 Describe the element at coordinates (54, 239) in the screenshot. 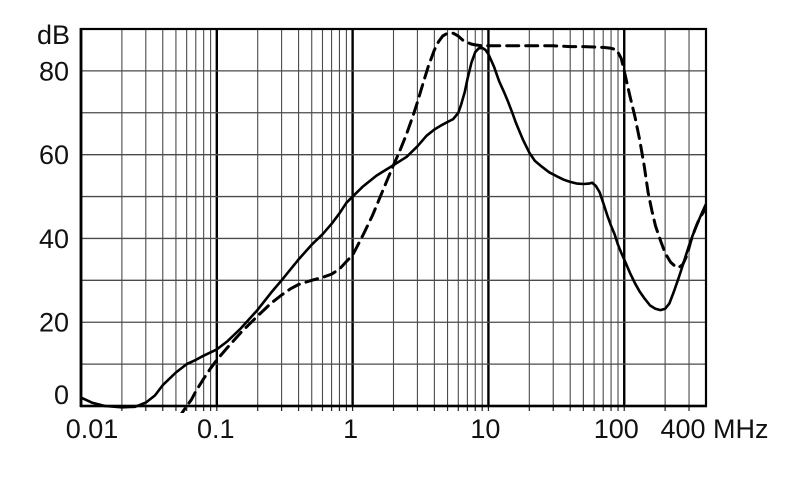

I see `y-tick-label: 40` at that location.